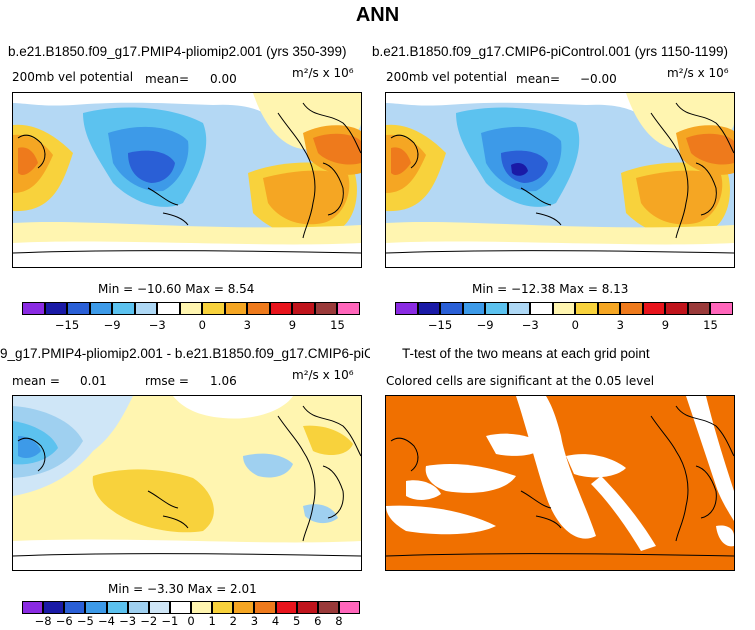  Describe the element at coordinates (187, 483) in the screenshot. I see `map-panel-bottom-left` at that location.